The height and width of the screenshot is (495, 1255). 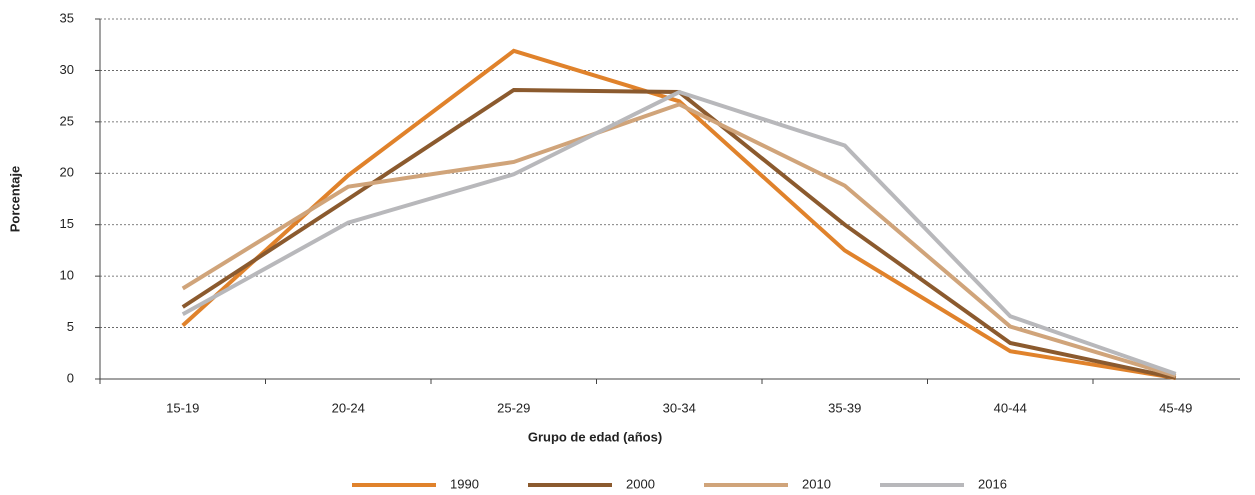 I want to click on x-tick-label: 25-29, so click(x=513, y=407).